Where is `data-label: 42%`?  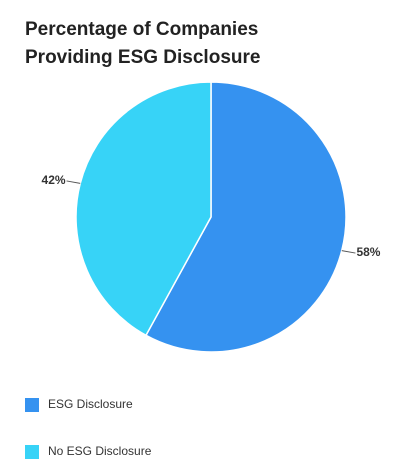 data-label: 42% is located at coordinates (54, 180).